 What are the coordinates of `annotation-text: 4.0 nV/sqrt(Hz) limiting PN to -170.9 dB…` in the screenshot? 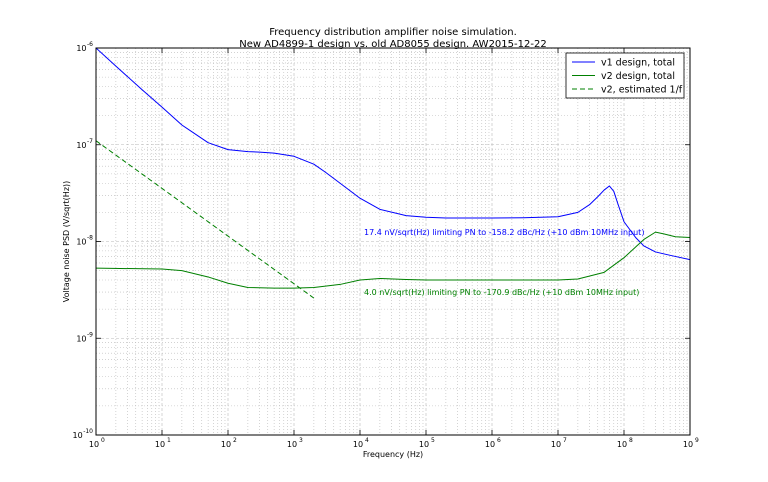 It's located at (501, 292).